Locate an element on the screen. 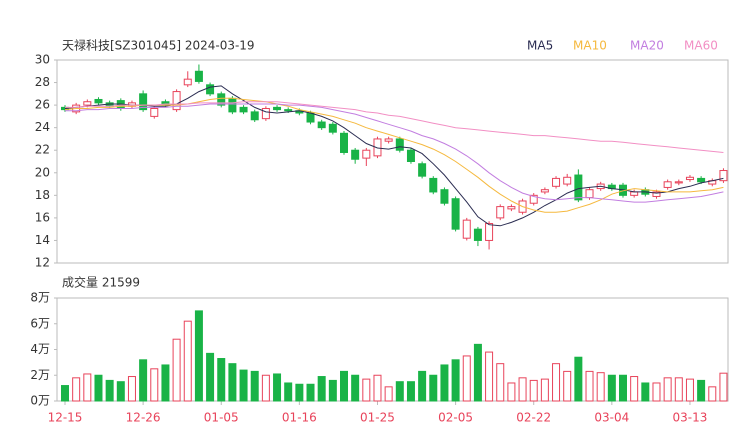  y-tick-label: 16 is located at coordinates (42, 217).